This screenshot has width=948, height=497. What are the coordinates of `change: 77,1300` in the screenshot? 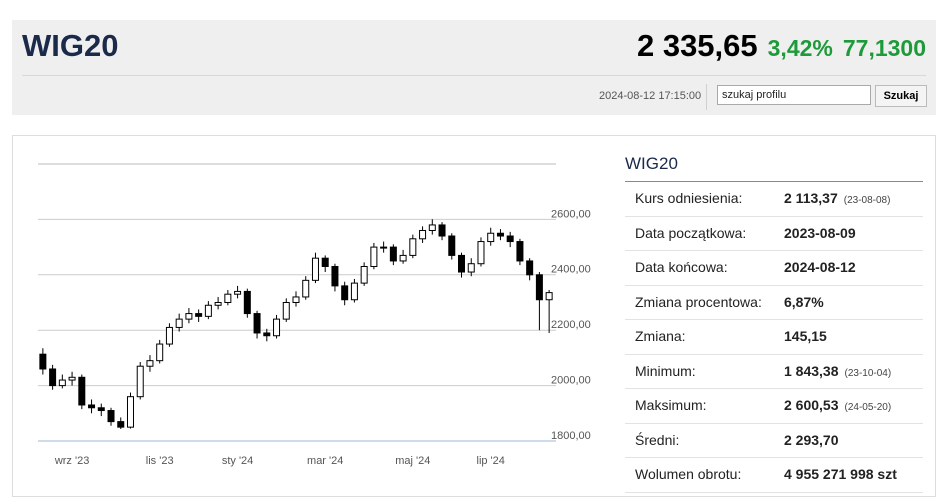 It's located at (884, 48).